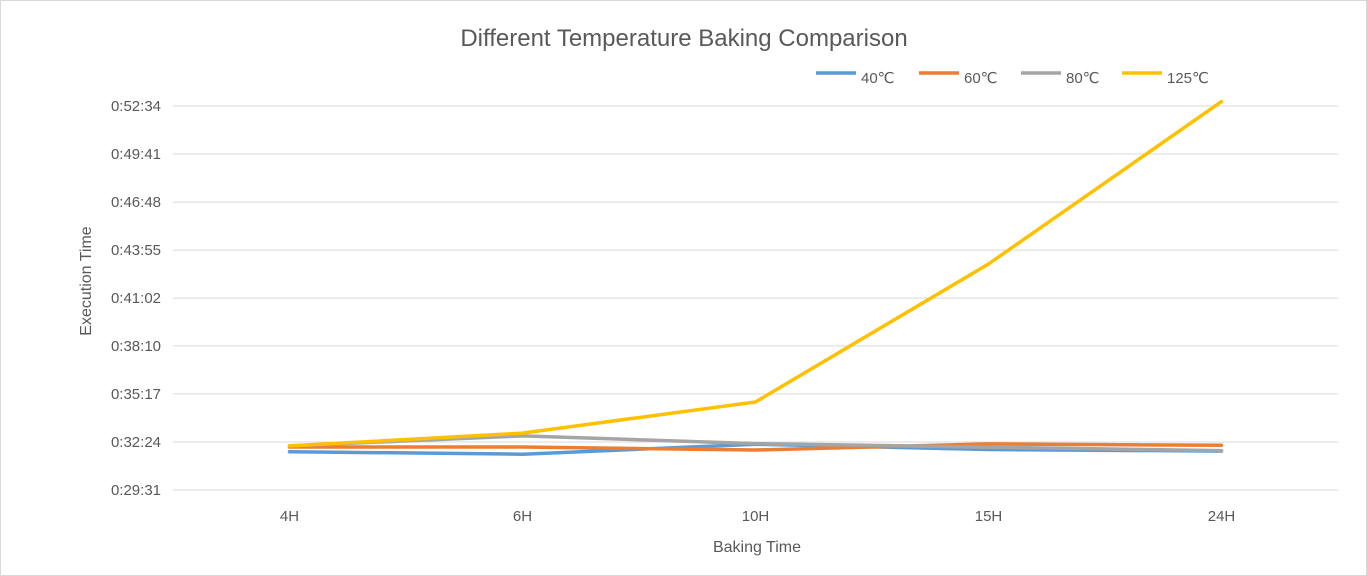 The image size is (1367, 576). I want to click on legend-label: 80℃, so click(1083, 78).